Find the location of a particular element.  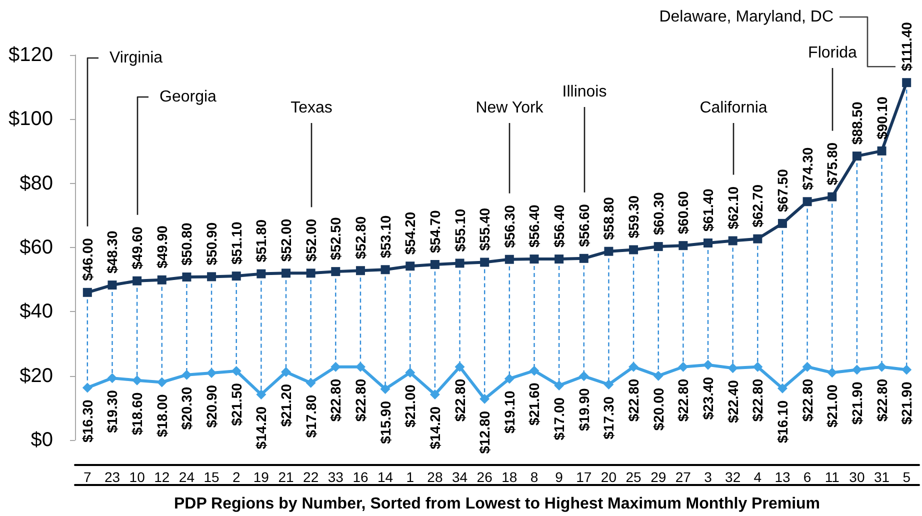

data-label: $56.30 is located at coordinates (509, 226).